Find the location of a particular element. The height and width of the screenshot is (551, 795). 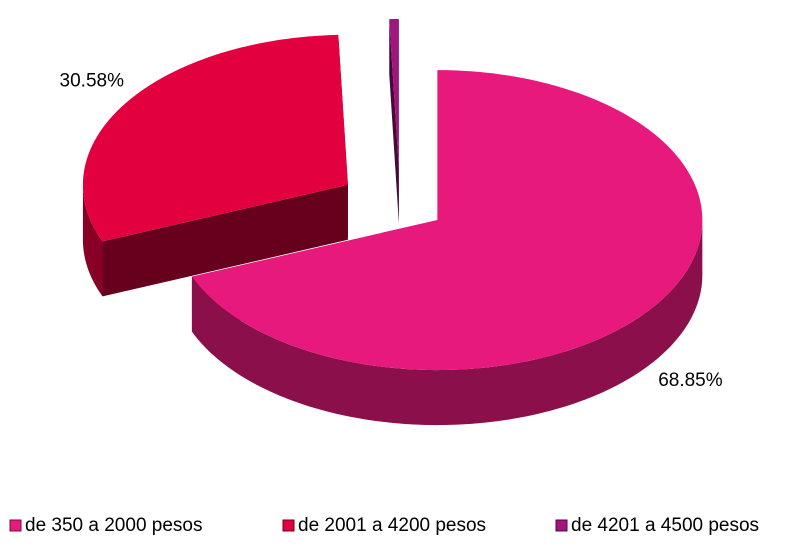

legend-label: de 350 a 2000 pesos is located at coordinates (114, 525).